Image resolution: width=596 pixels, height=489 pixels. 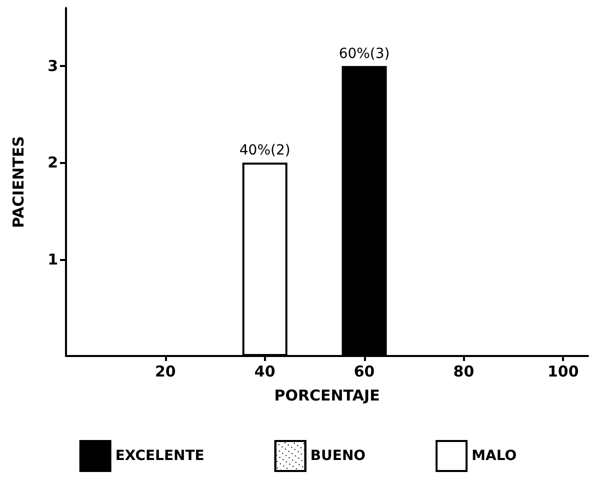 What do you see at coordinates (53, 163) in the screenshot?
I see `y-tick-label: 2` at bounding box center [53, 163].